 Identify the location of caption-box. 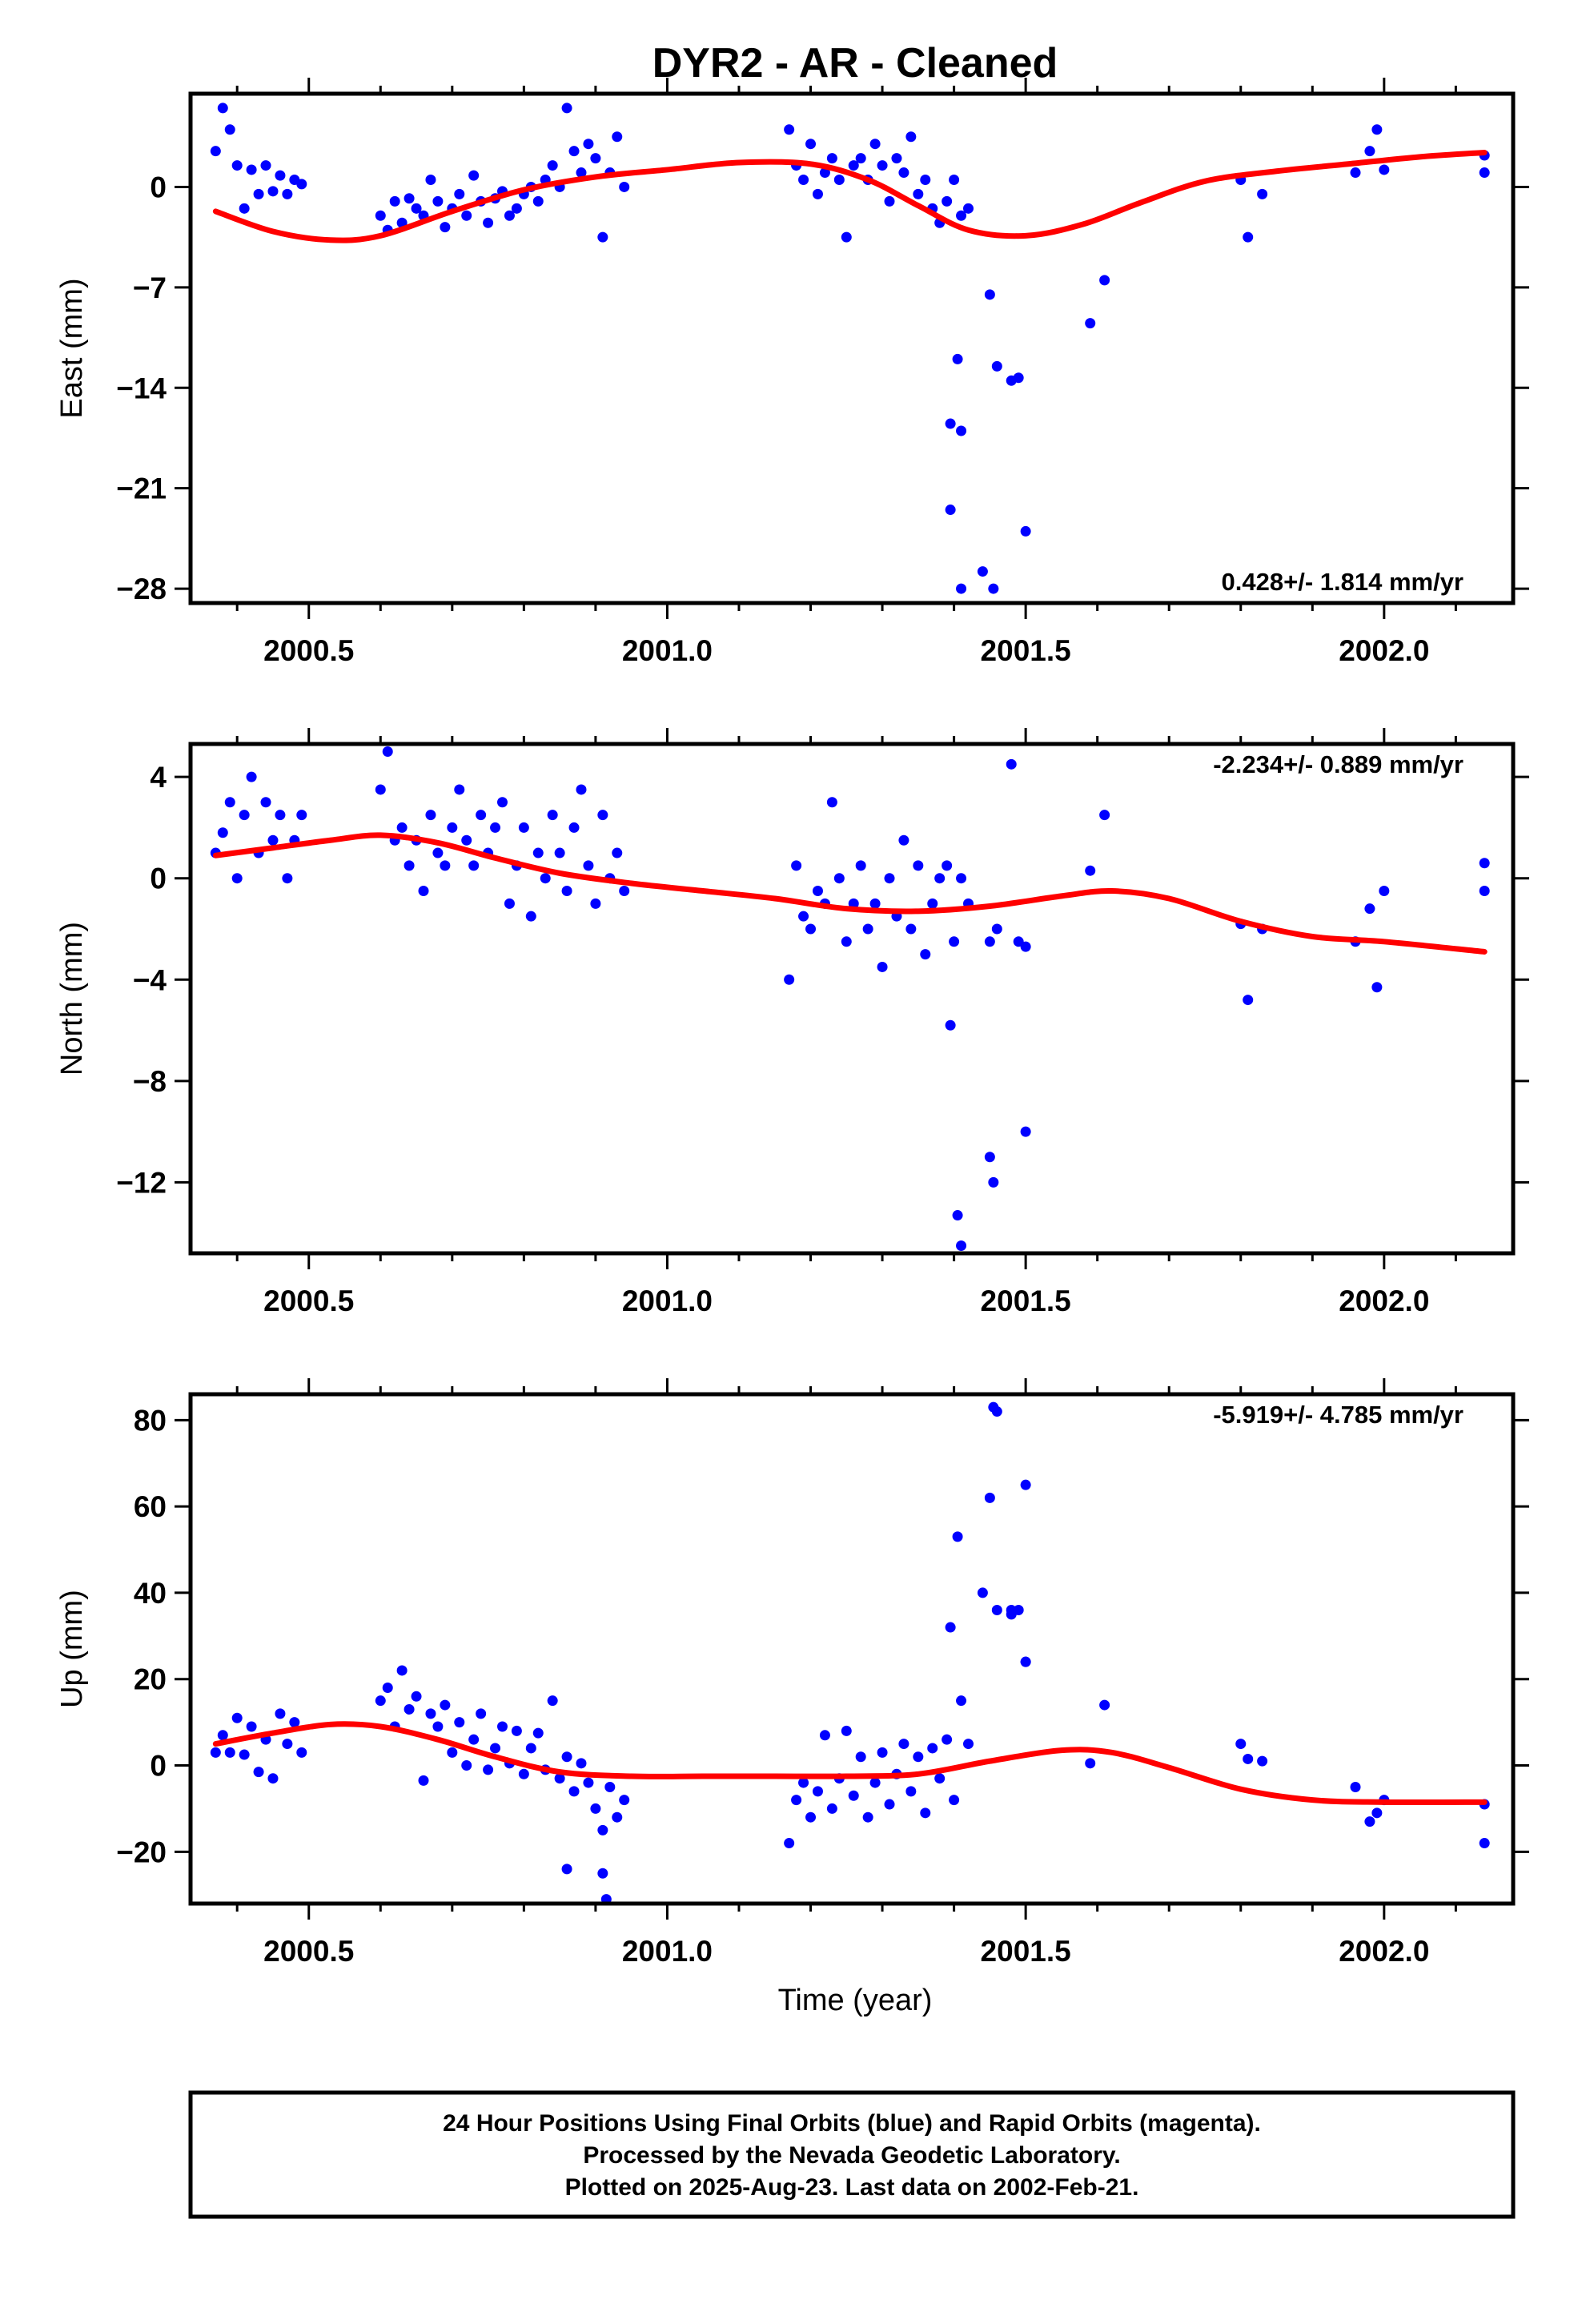
(852, 2154).